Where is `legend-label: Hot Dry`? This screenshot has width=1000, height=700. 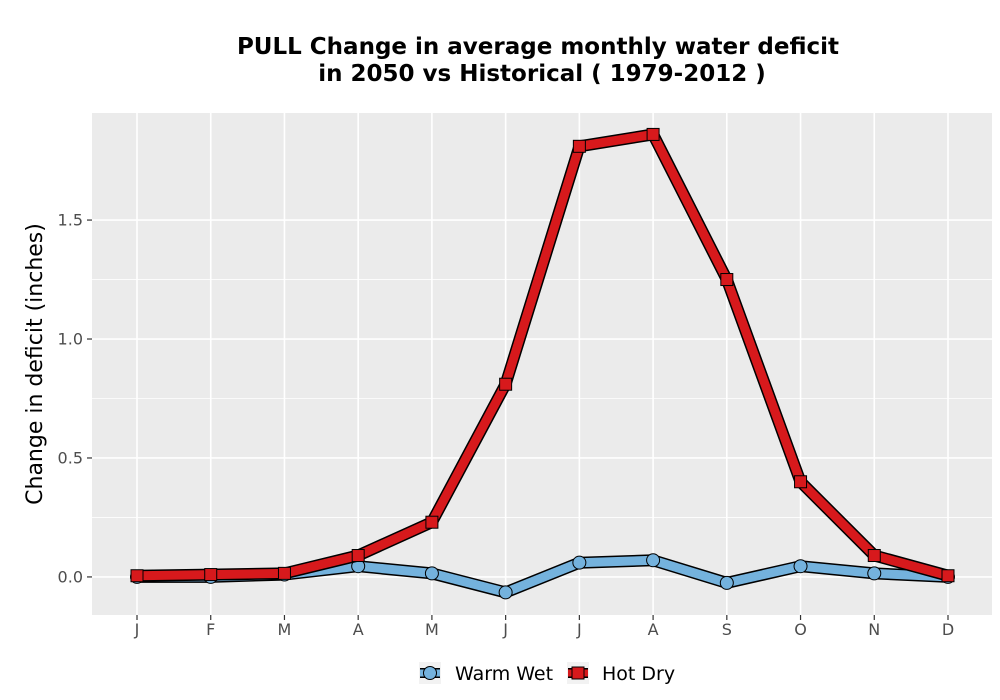 legend-label: Hot Dry is located at coordinates (638, 674).